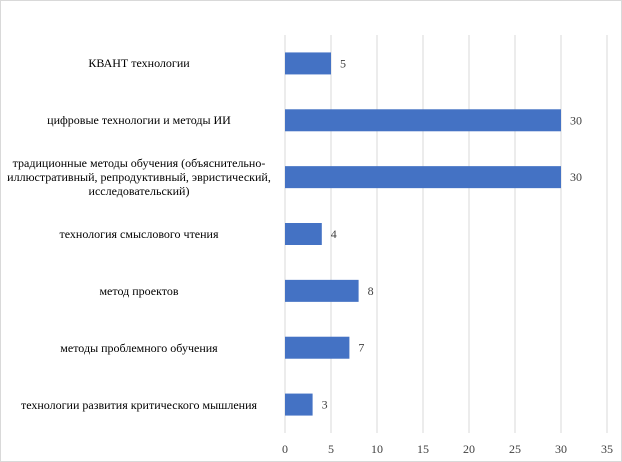 Image resolution: width=622 pixels, height=462 pixels. I want to click on data-label: 3, so click(325, 405).